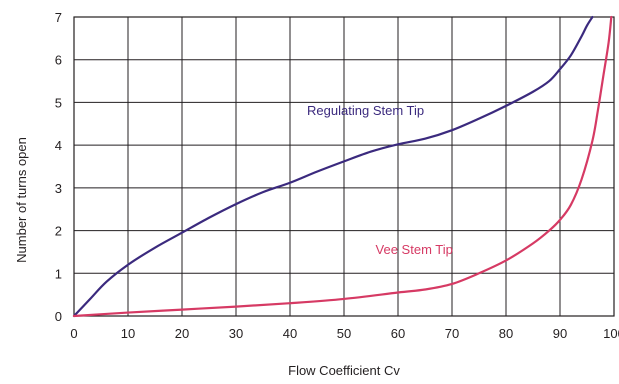 Image resolution: width=619 pixels, height=384 pixels. Describe the element at coordinates (21, 200) in the screenshot. I see `y-axis-label: Number of turns open` at that location.